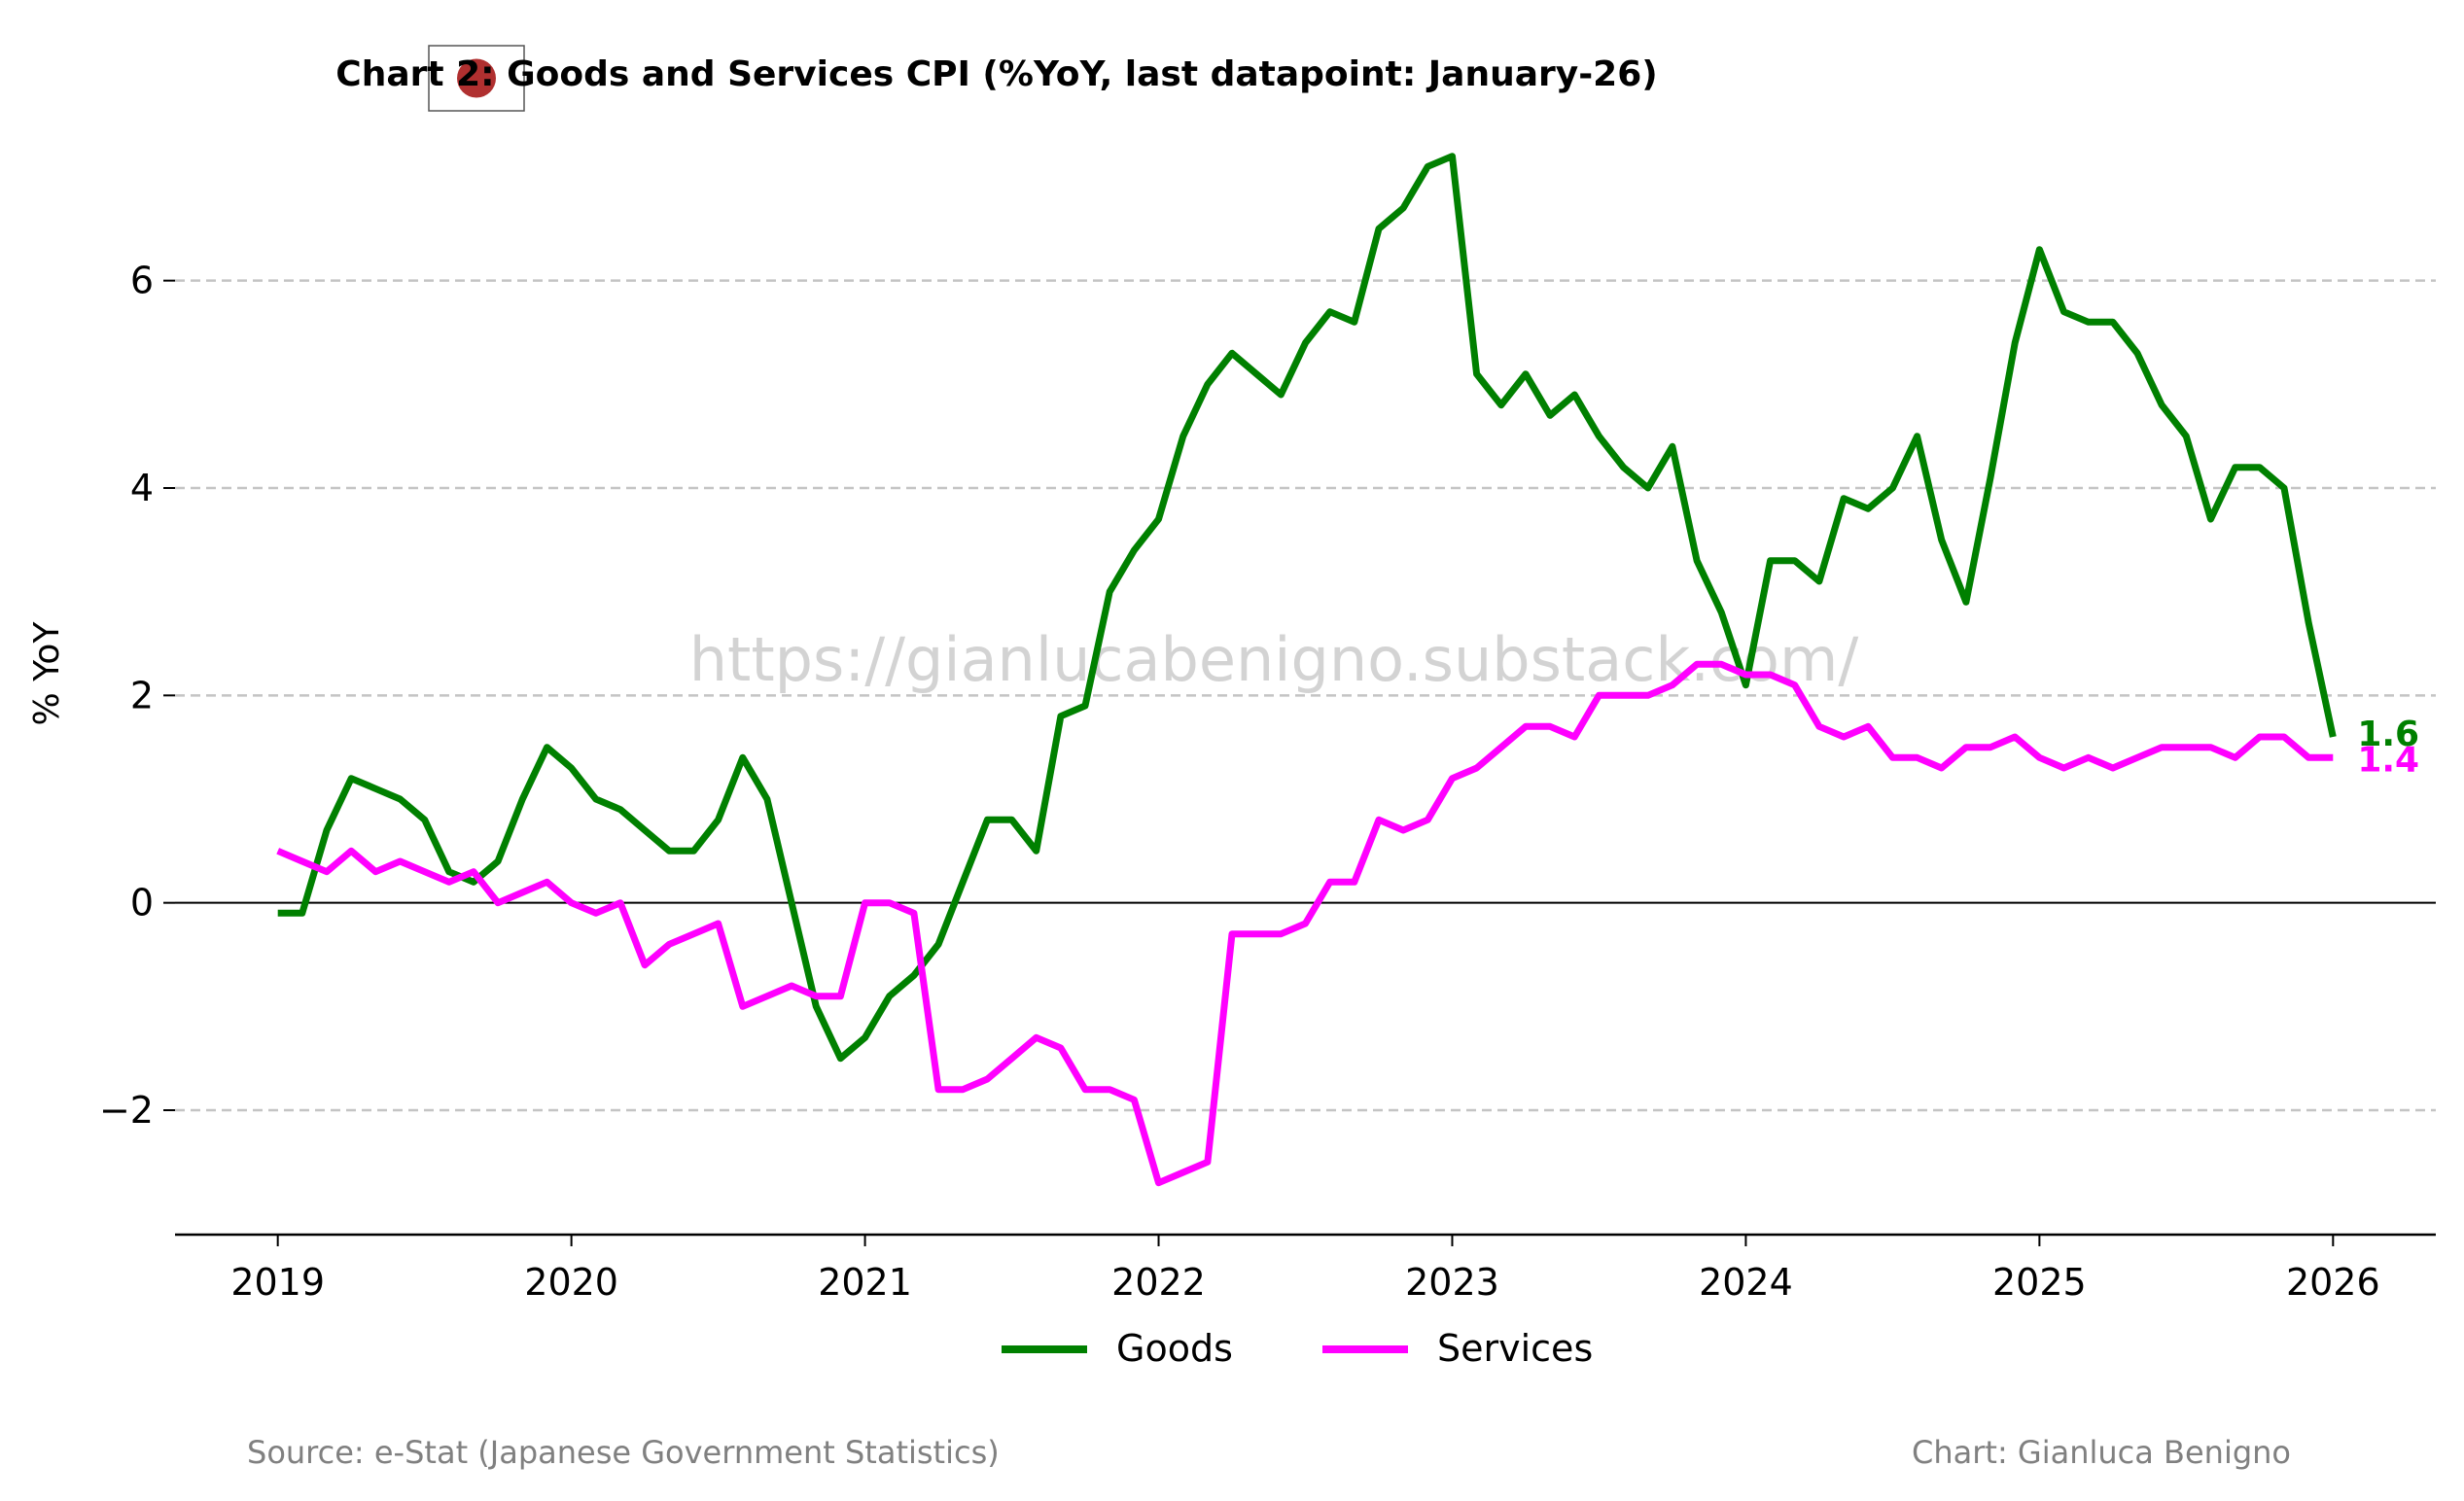  I want to click on end-label-goods: 1.6, so click(2388, 735).